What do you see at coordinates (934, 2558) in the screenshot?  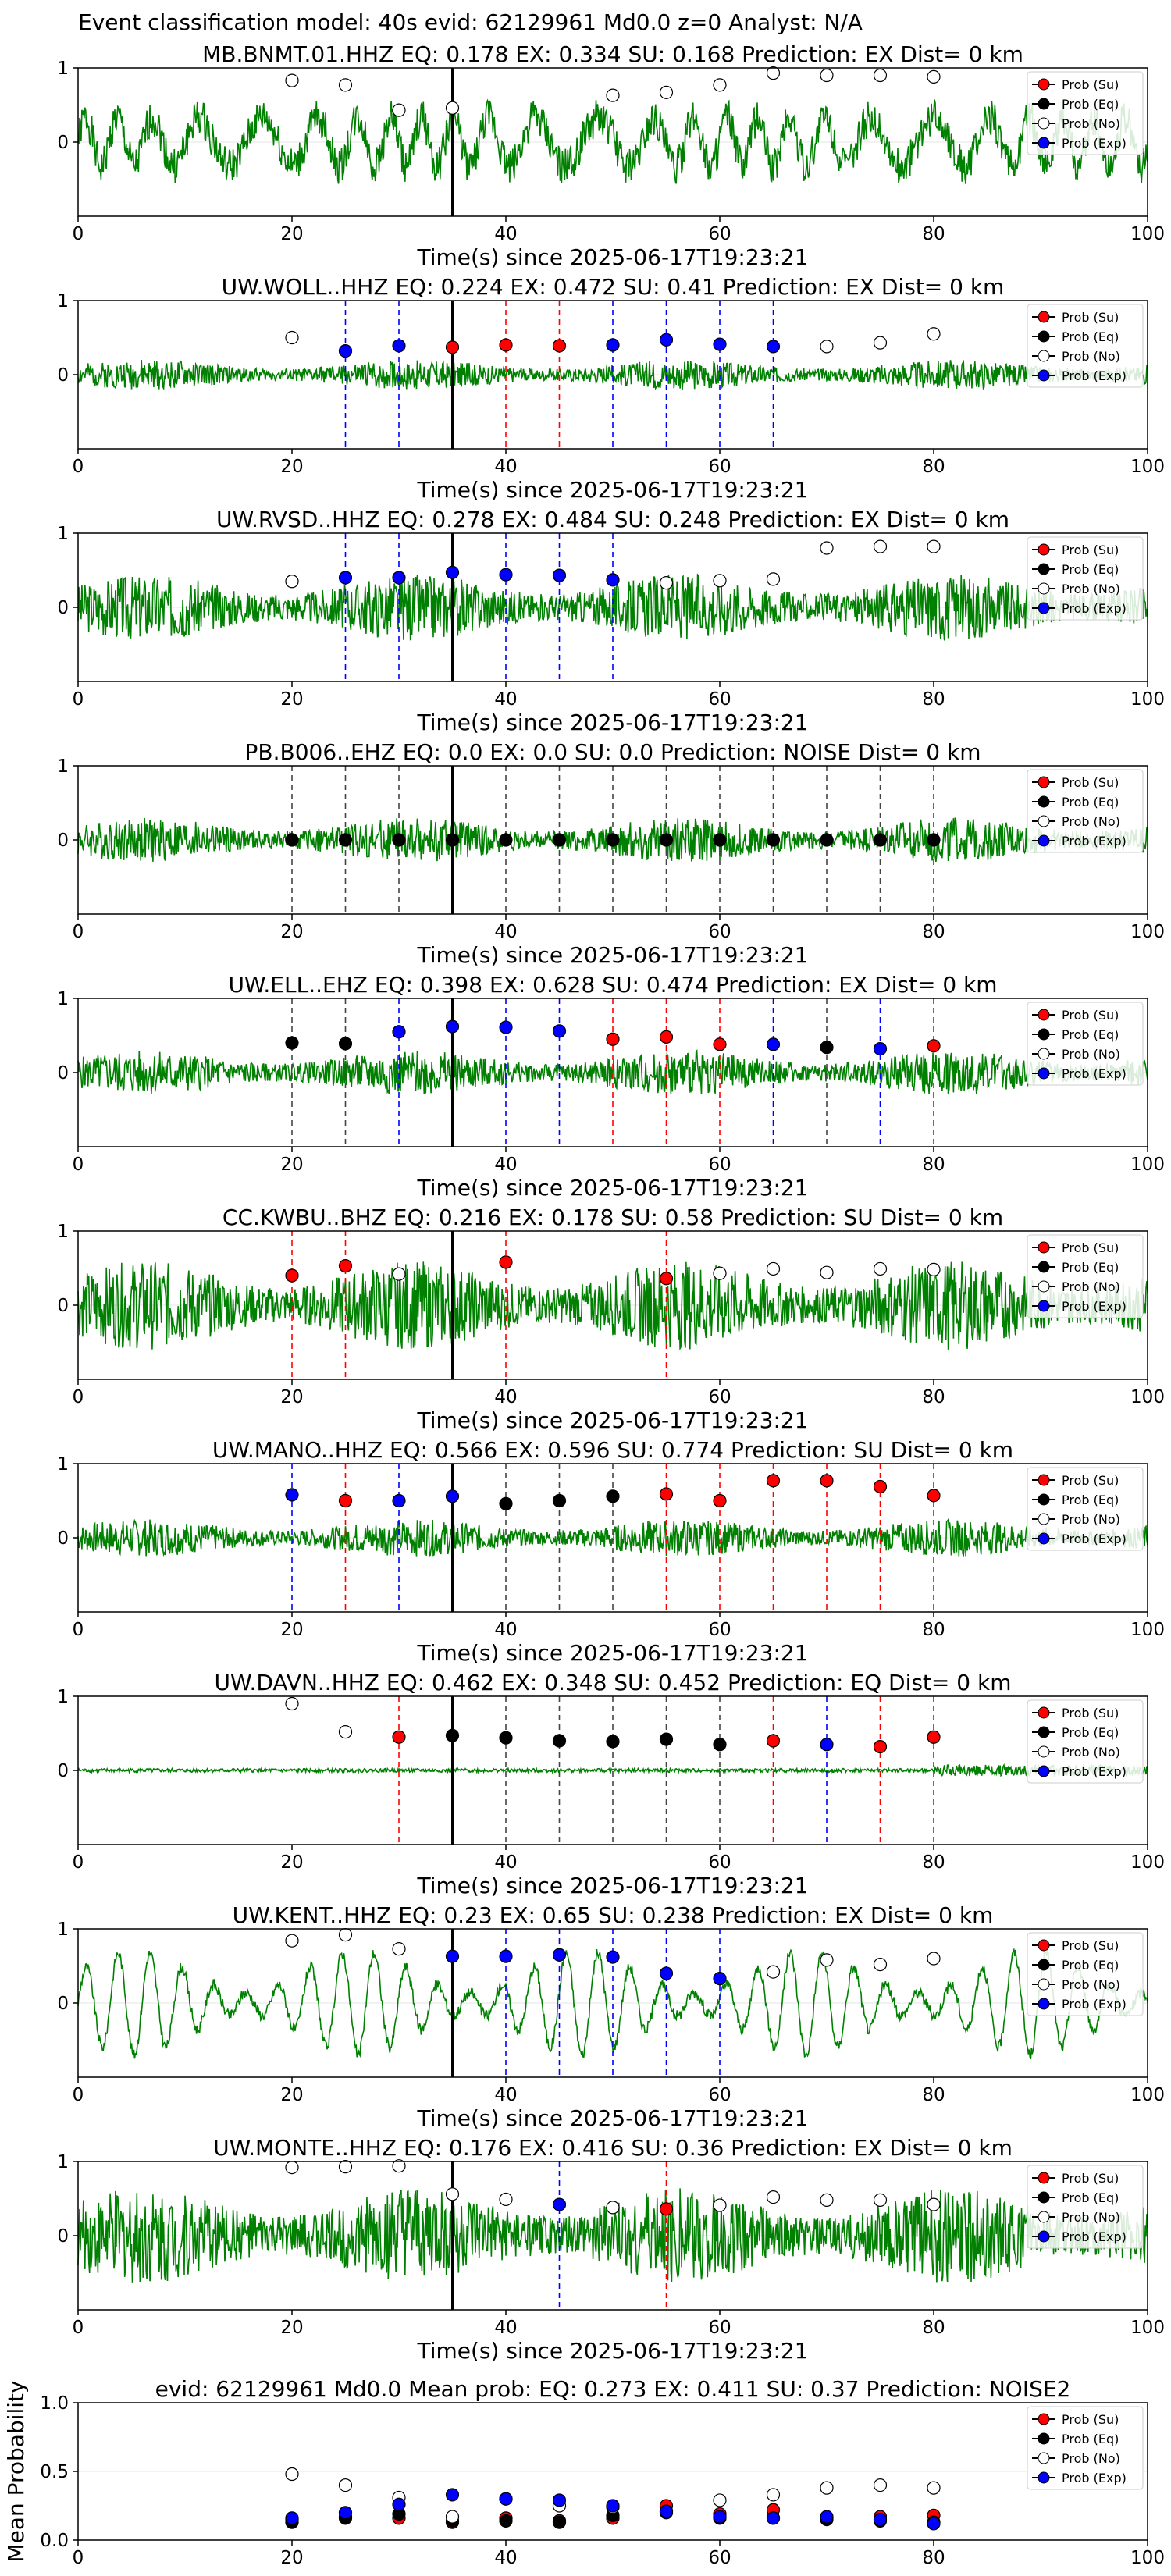 I see `x-tick-label: 80` at bounding box center [934, 2558].